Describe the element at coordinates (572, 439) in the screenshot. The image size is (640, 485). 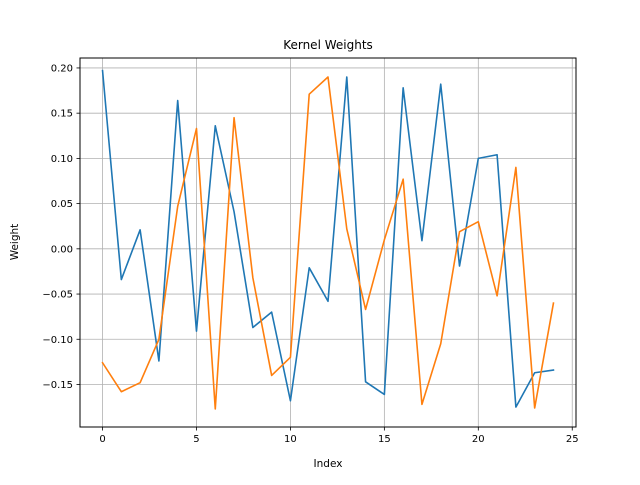
I see `x-tick-label: 25` at that location.